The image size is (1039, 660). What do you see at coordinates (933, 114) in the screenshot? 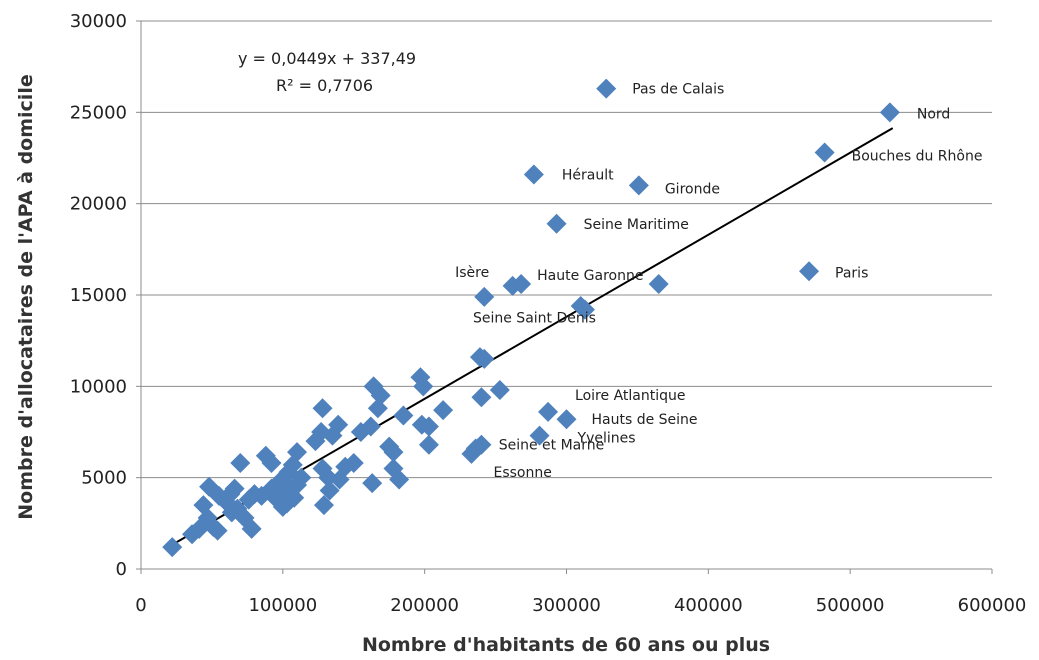
I see `point-label: Nord` at bounding box center [933, 114].